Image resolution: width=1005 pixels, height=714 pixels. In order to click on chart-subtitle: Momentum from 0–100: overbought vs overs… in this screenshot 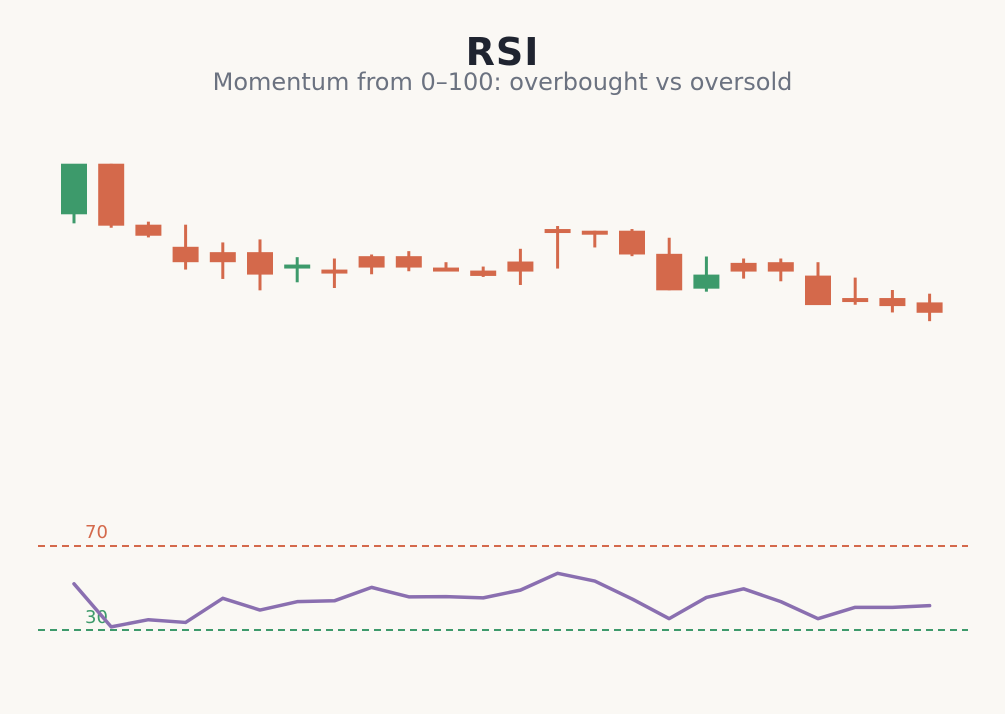, I will do `click(502, 82)`.